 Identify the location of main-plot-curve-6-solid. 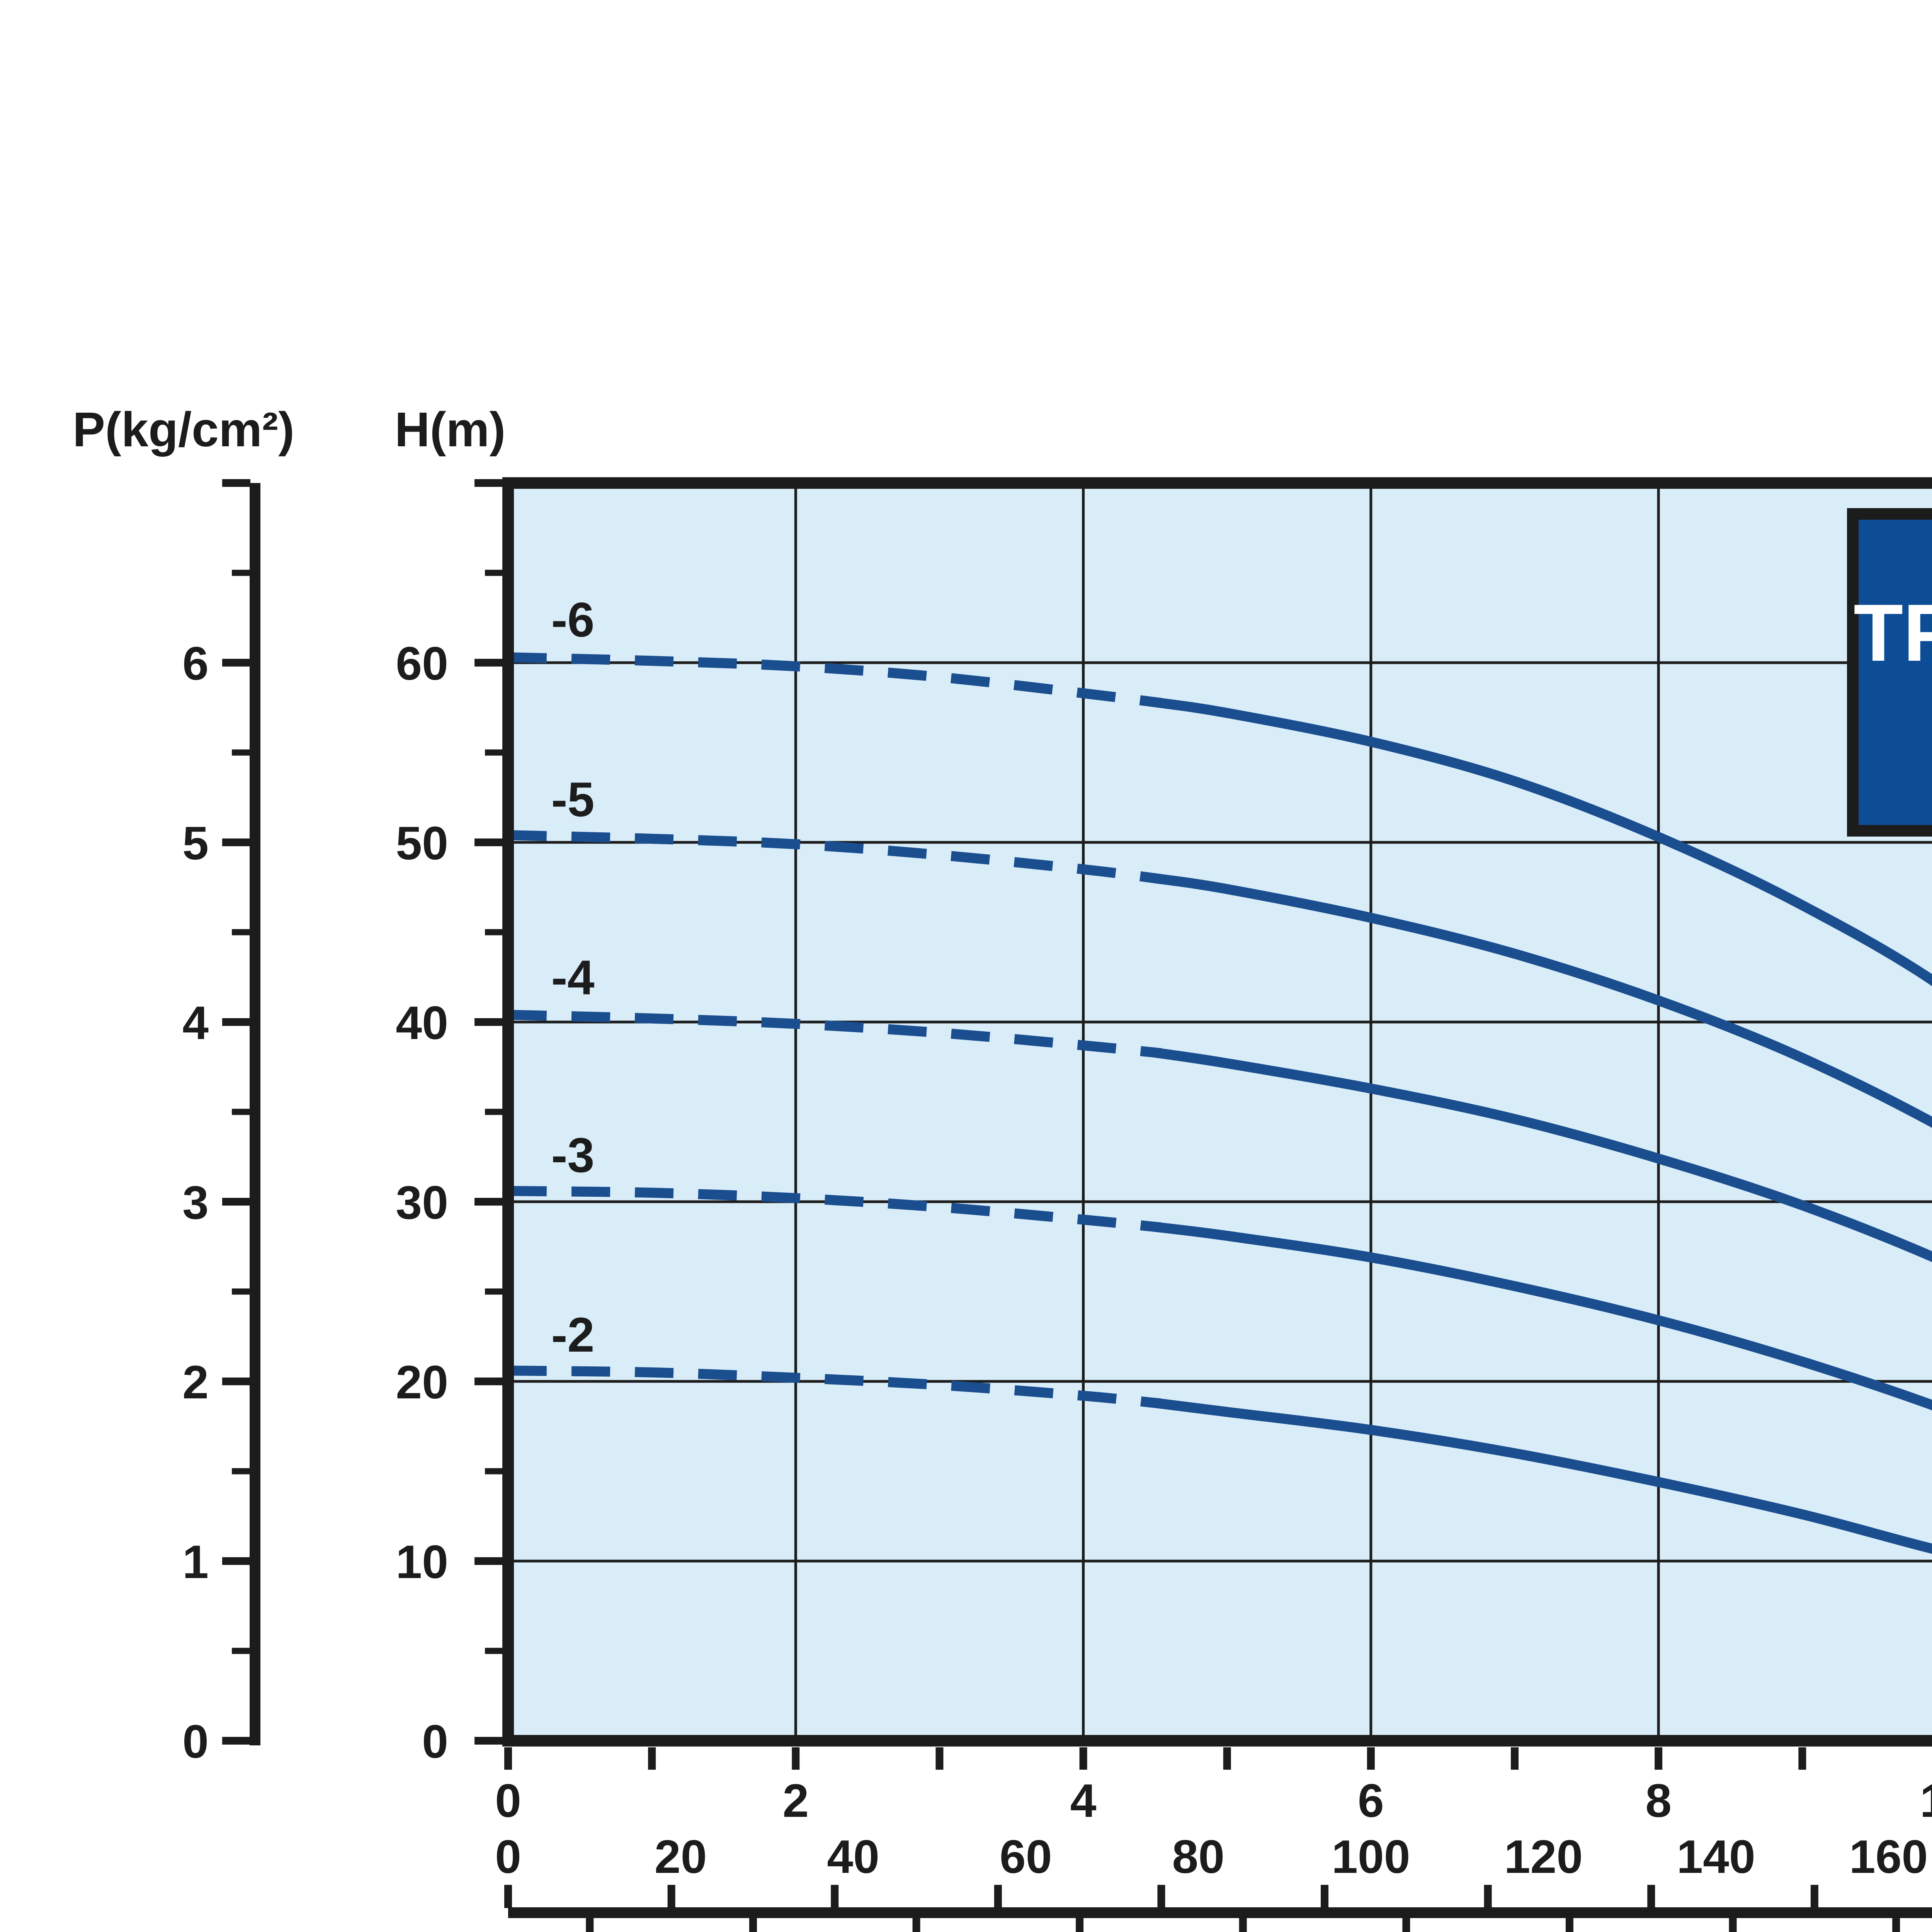
(1541, 842).